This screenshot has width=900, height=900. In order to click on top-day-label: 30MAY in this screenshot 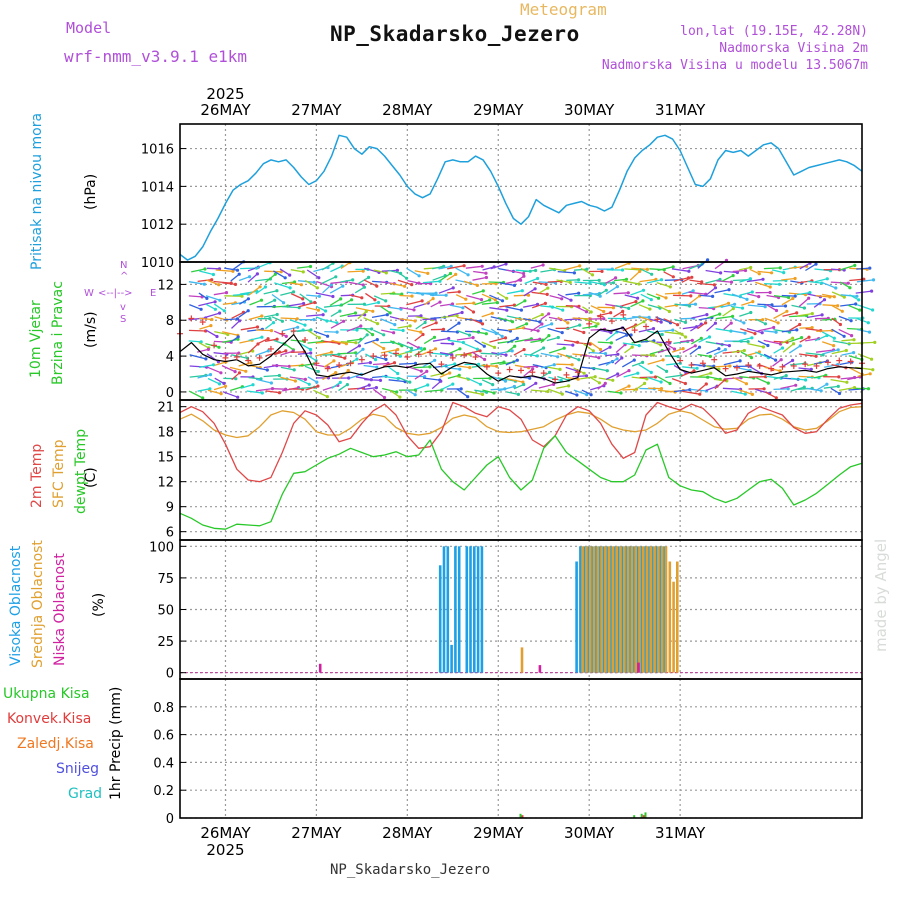, I will do `click(589, 110)`.